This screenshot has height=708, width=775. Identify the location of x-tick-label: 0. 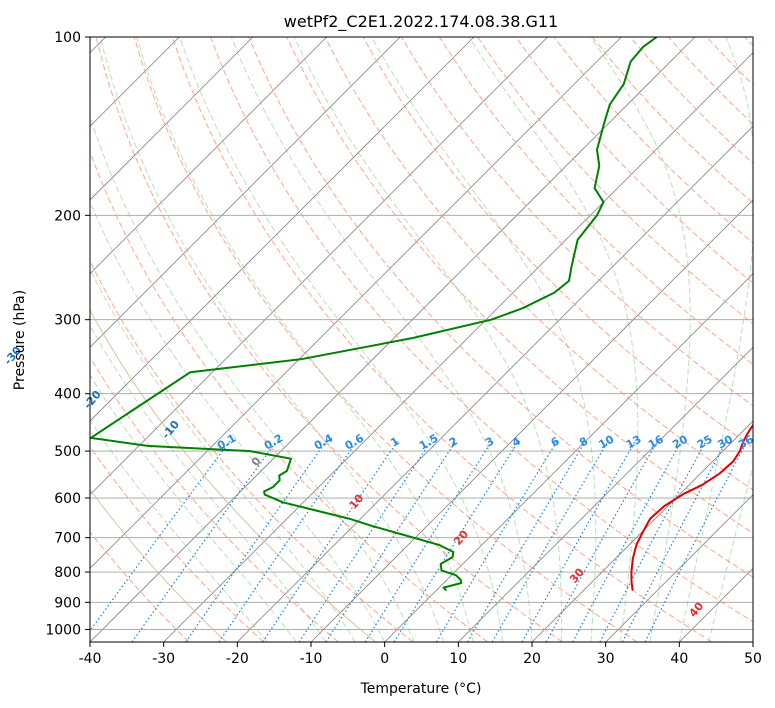
(384, 659).